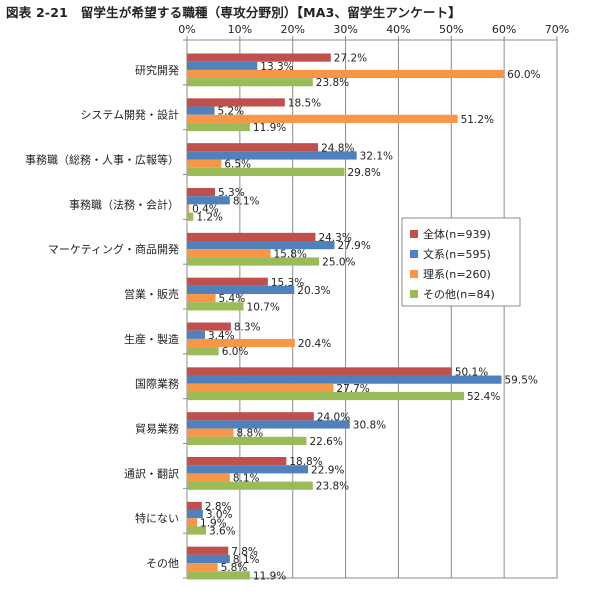  I want to click on data-label: 24.8%, so click(337, 148).